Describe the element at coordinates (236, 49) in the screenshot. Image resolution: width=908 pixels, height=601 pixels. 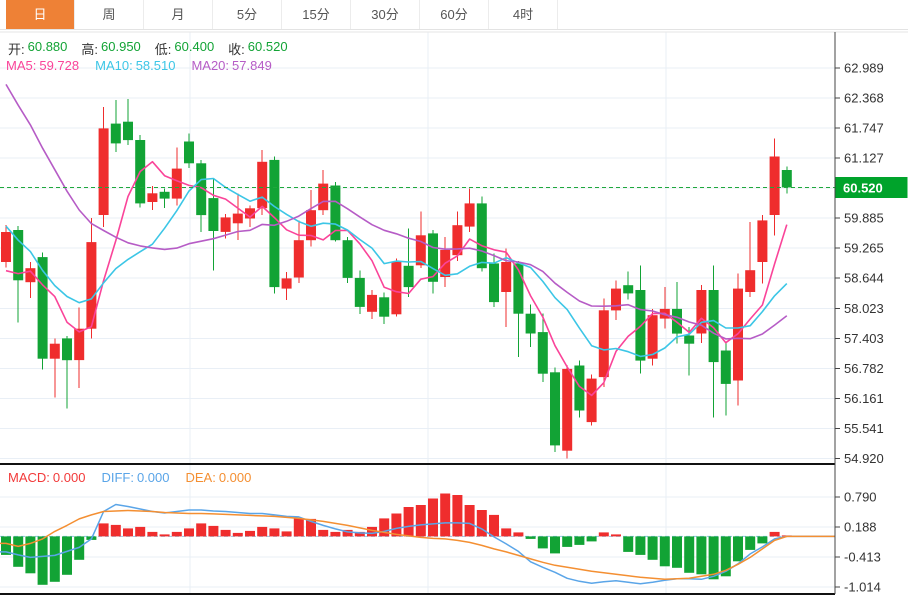
I see `ohlc-close-label: 收:` at that location.